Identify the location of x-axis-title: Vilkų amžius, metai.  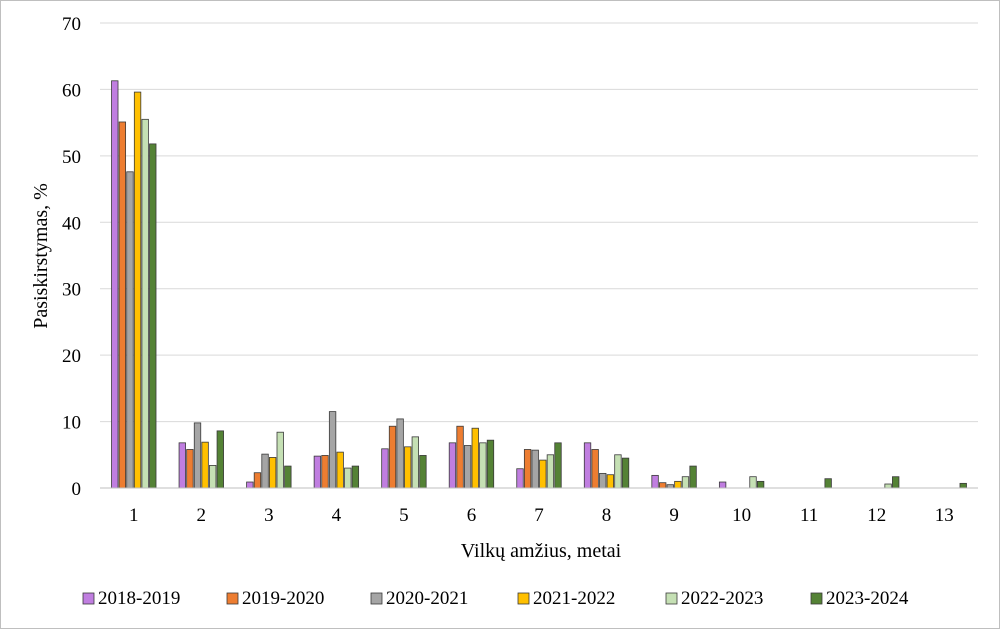
(541, 551).